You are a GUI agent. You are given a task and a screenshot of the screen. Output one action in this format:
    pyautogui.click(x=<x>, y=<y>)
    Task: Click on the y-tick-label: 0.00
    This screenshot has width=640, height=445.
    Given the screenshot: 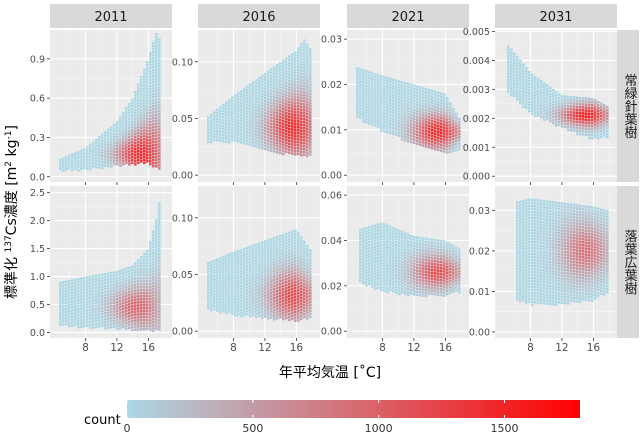 What is the action you would take?
    pyautogui.click(x=182, y=176)
    